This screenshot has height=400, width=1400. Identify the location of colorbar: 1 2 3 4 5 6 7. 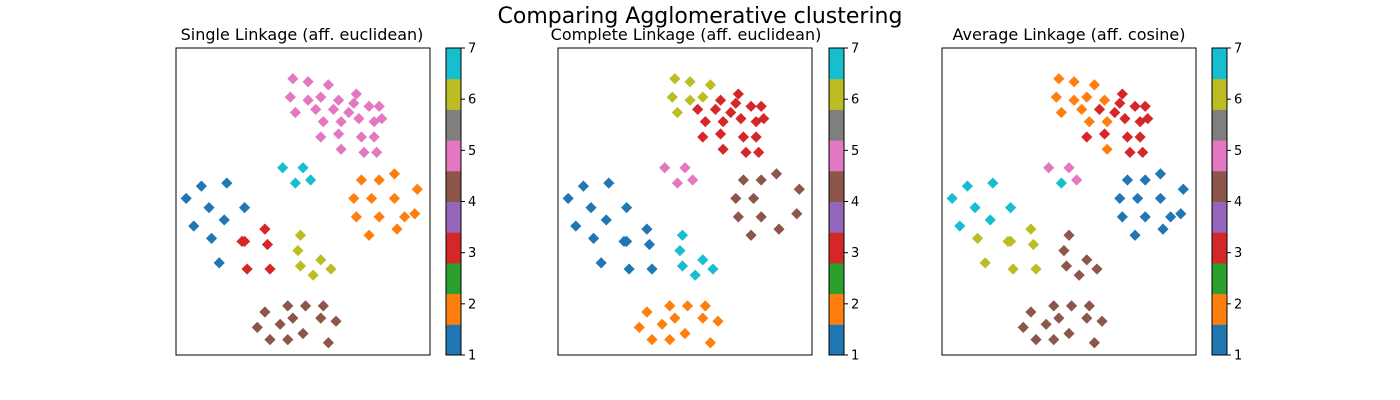
(843, 203).